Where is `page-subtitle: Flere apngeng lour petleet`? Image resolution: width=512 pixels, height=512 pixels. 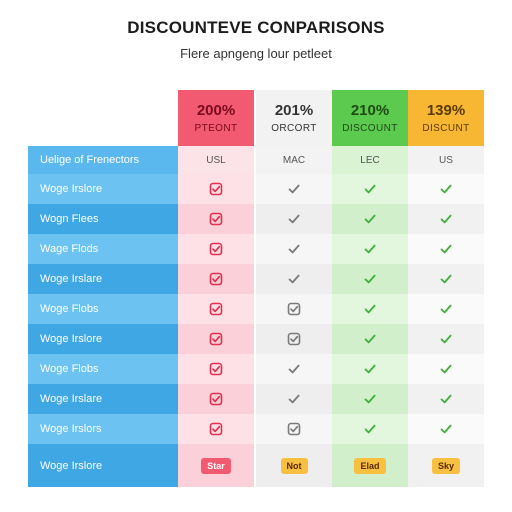 page-subtitle: Flere apngeng lour petleet is located at coordinates (256, 53).